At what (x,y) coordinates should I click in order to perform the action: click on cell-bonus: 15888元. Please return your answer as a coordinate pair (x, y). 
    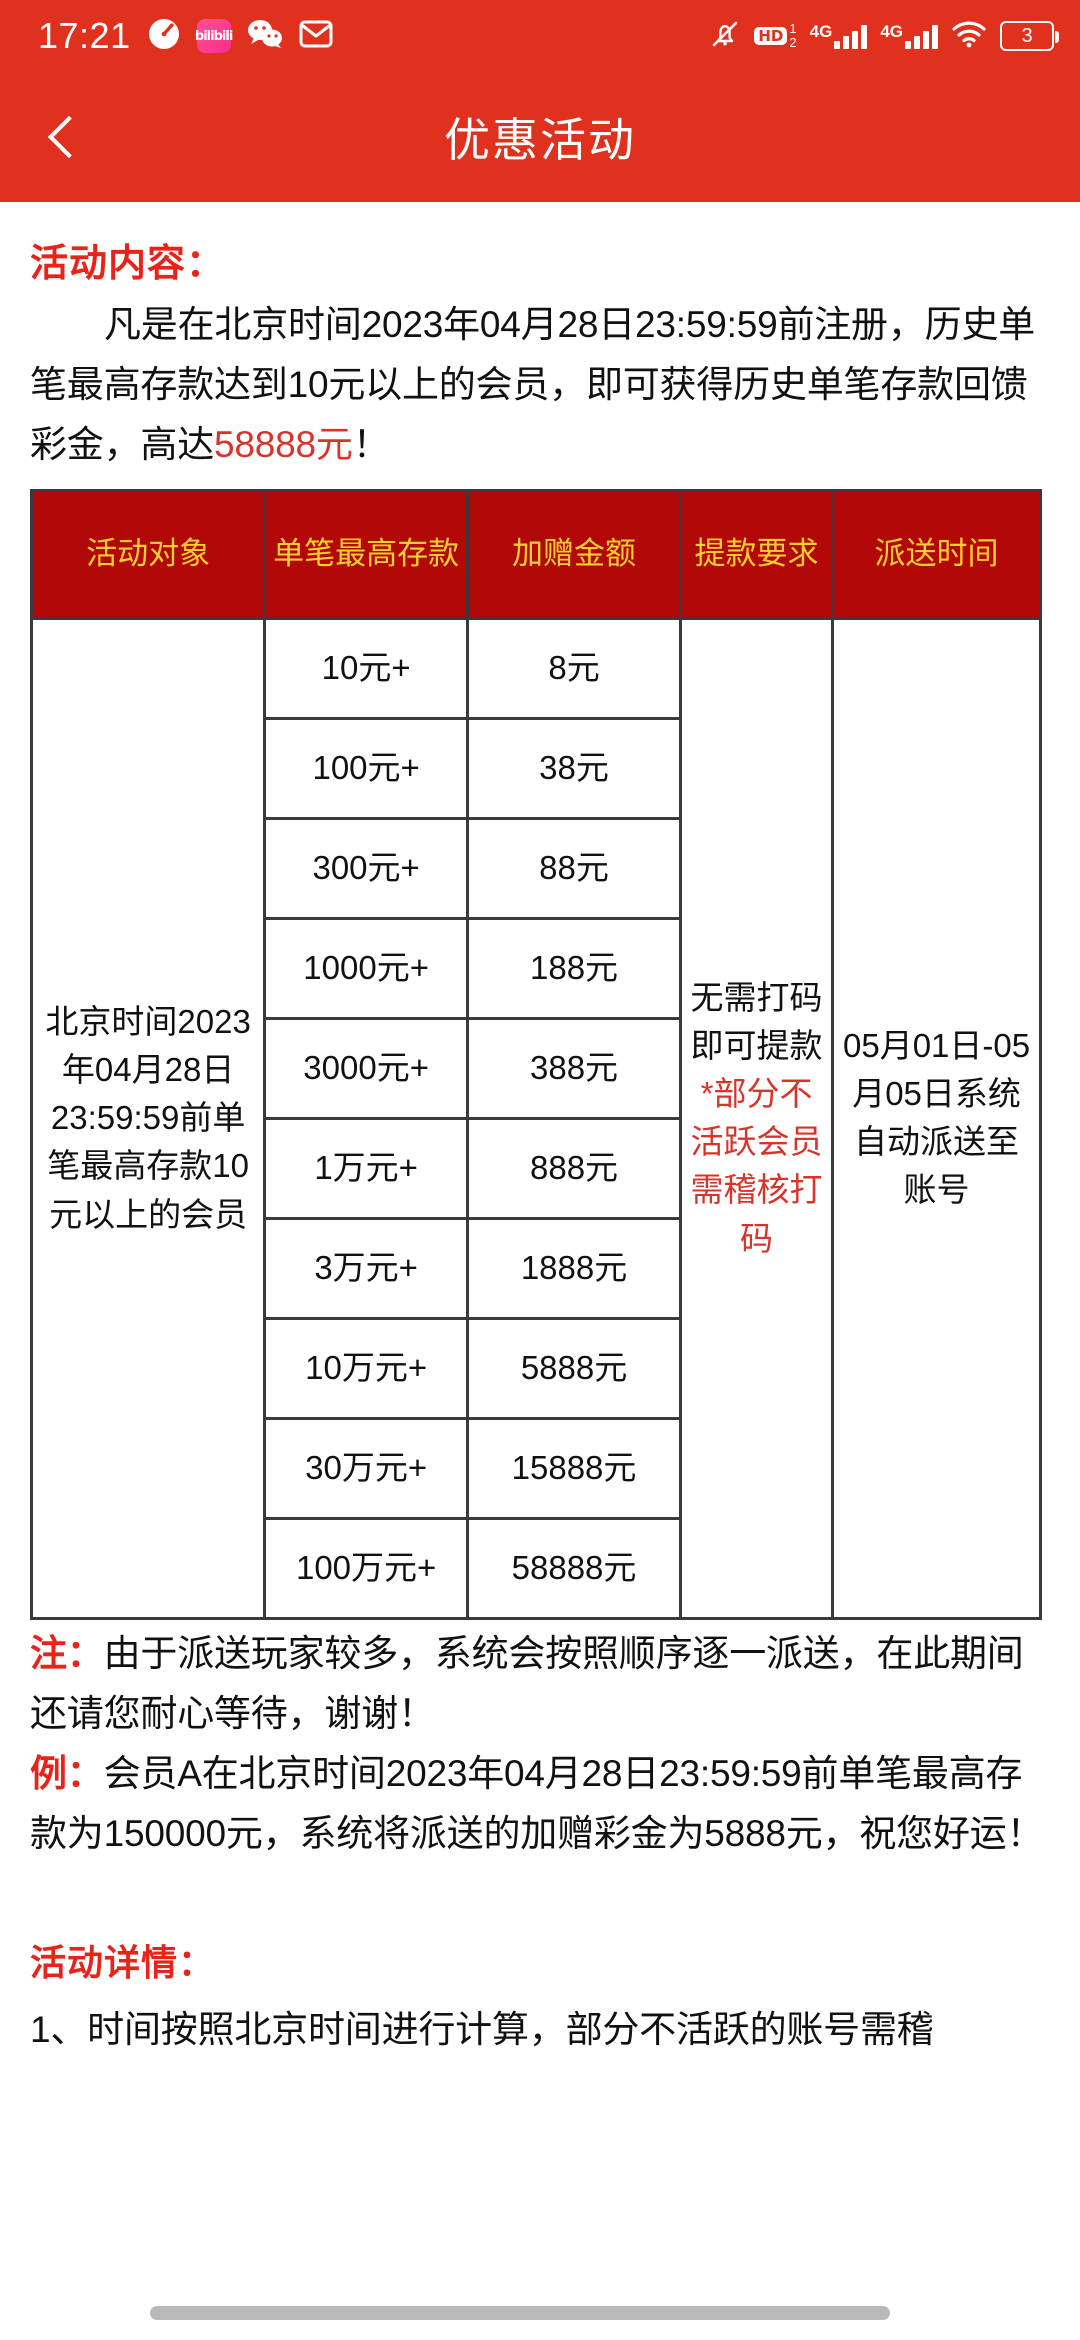
    Looking at the image, I should click on (574, 1468).